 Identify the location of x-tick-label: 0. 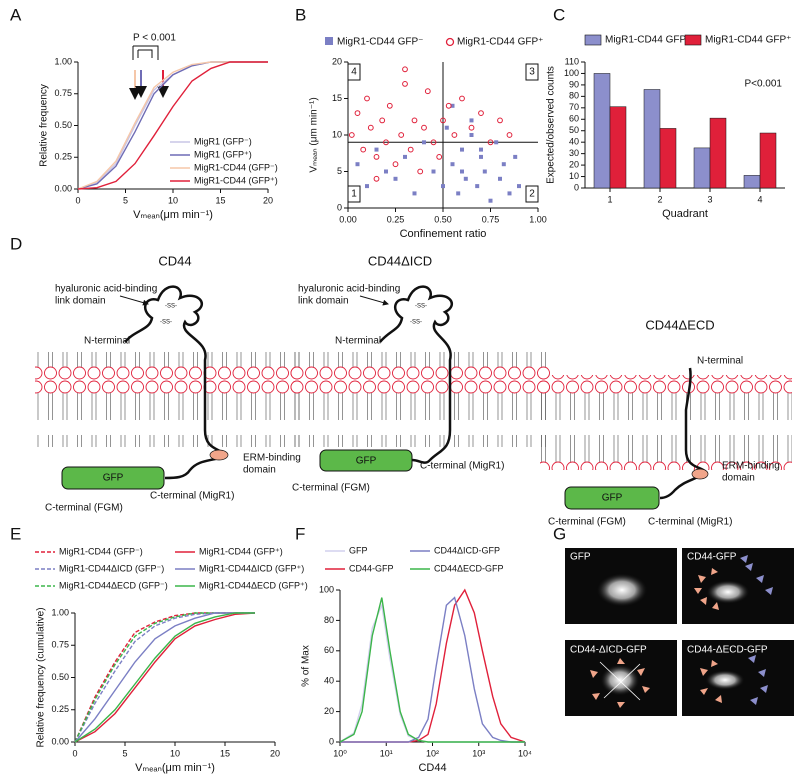
(77, 200).